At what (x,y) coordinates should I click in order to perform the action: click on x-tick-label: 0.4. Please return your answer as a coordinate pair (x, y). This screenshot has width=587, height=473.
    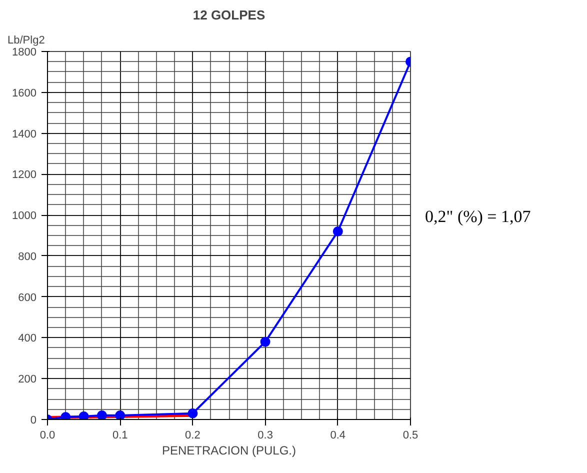
    Looking at the image, I should click on (338, 436).